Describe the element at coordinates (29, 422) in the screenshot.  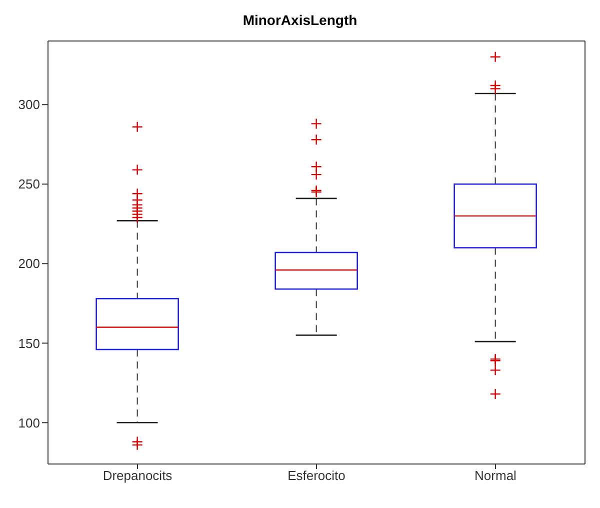
I see `y-tick-label: 100` at that location.